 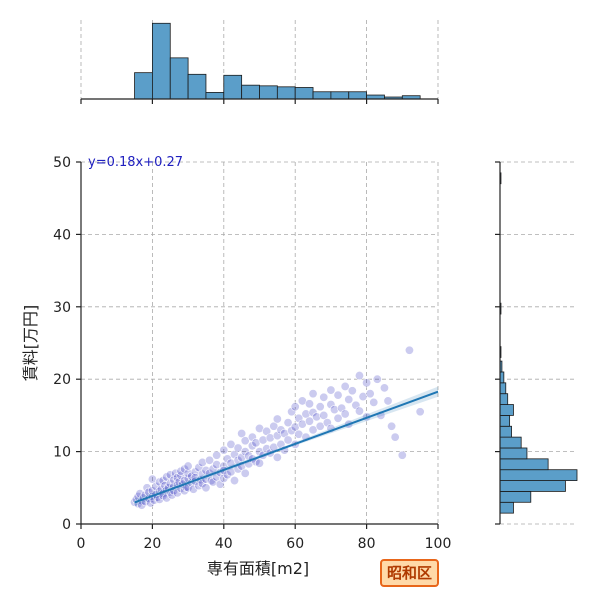 What do you see at coordinates (438, 544) in the screenshot?
I see `x-tick-label: 100` at bounding box center [438, 544].